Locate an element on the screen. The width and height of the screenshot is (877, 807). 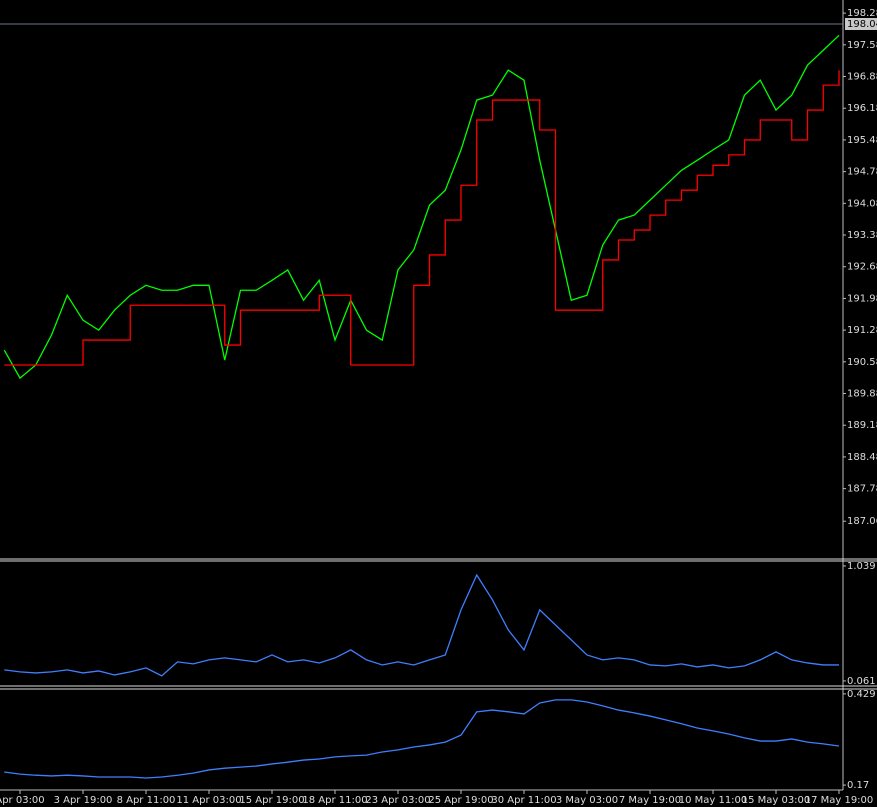
y-tick-label: 195.48 is located at coordinates (862, 140).